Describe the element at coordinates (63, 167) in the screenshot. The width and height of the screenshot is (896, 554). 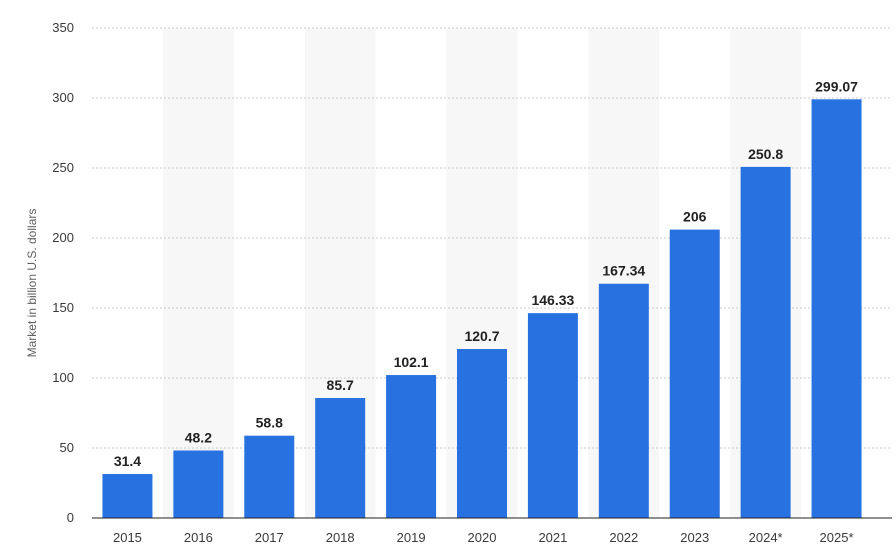
I see `y-tick-label: 250` at that location.